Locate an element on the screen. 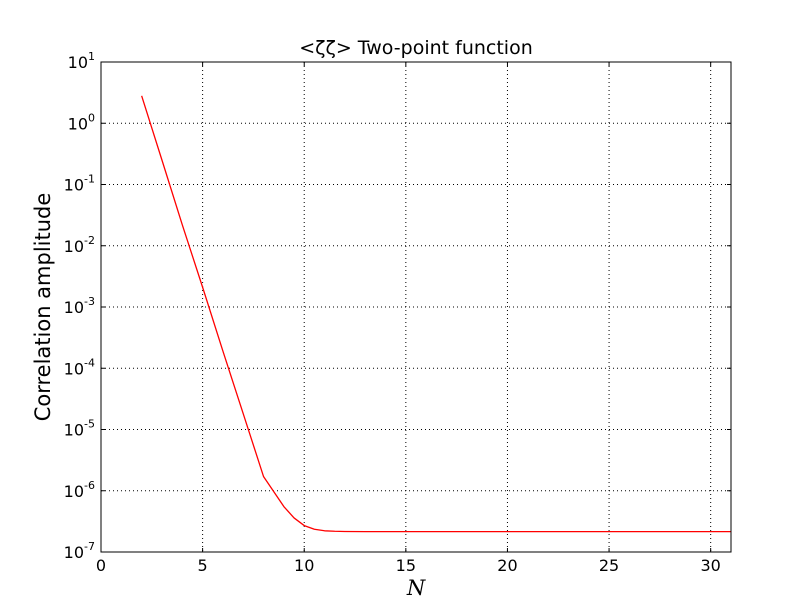 This screenshot has width=812, height=612. x-tick-label: 5 is located at coordinates (203, 565).